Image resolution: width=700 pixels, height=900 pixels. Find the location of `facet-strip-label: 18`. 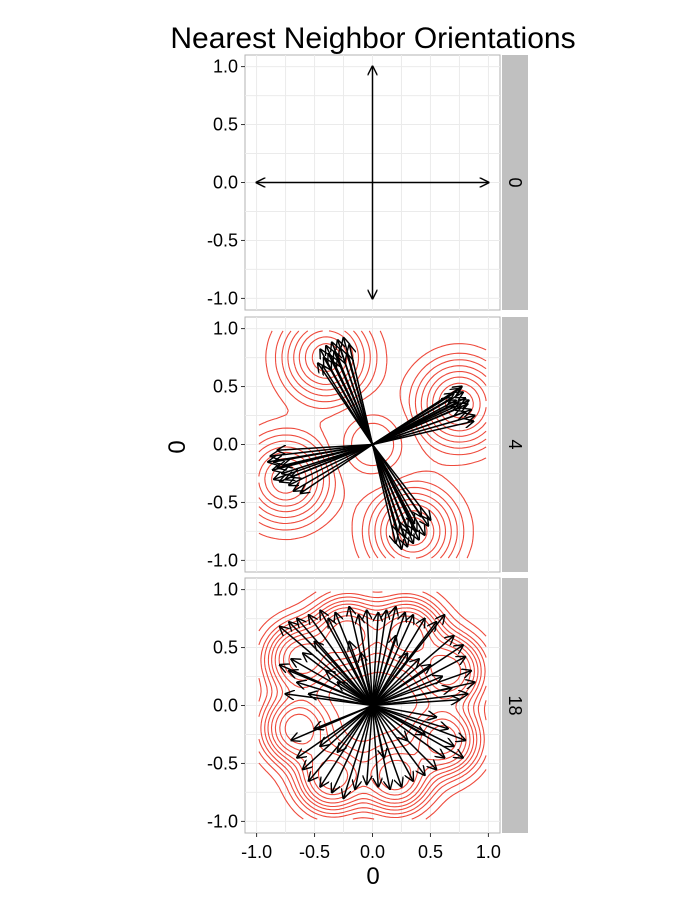

facet-strip-label: 18 is located at coordinates (515, 705).